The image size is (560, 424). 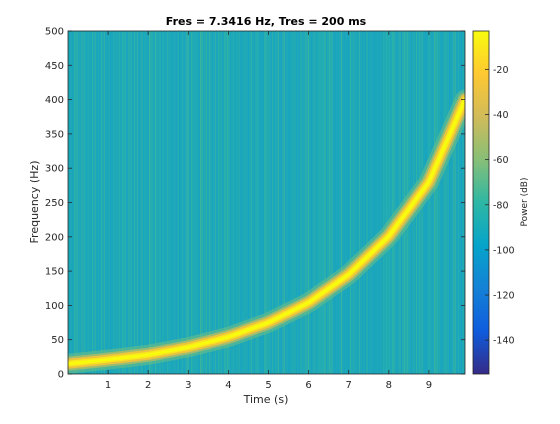 What do you see at coordinates (266, 399) in the screenshot?
I see `x-axis-label: Time (s)` at bounding box center [266, 399].